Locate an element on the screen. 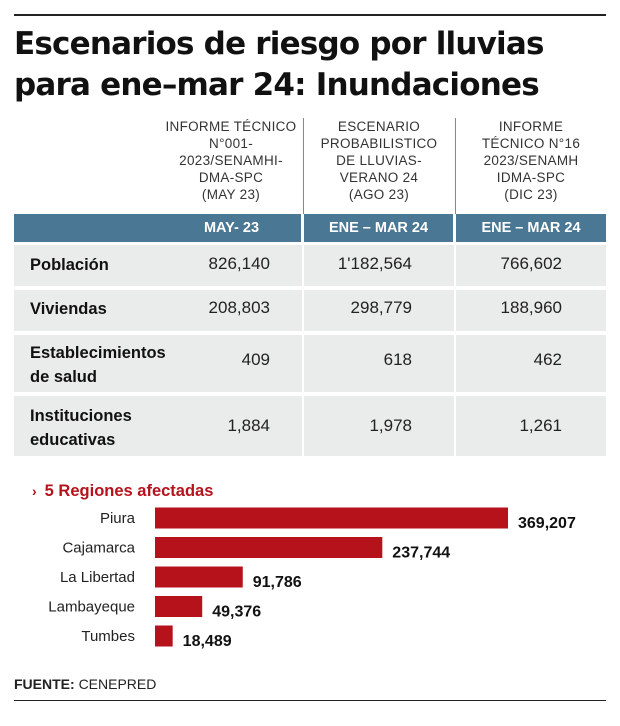 This screenshot has width=620, height=726. column-header-line: ESCENARIO is located at coordinates (379, 126).